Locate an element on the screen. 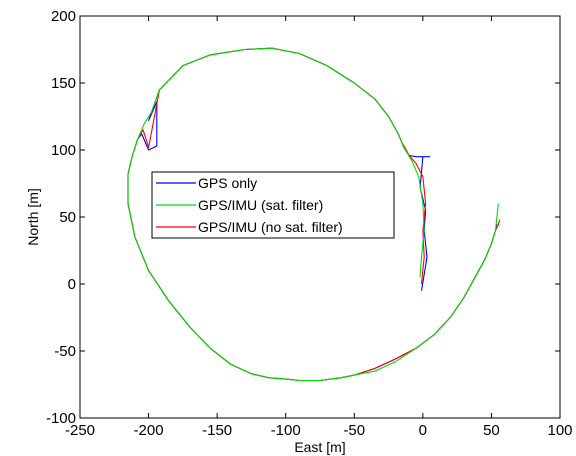 The height and width of the screenshot is (456, 576). y-tick-label: 100 is located at coordinates (63, 150).